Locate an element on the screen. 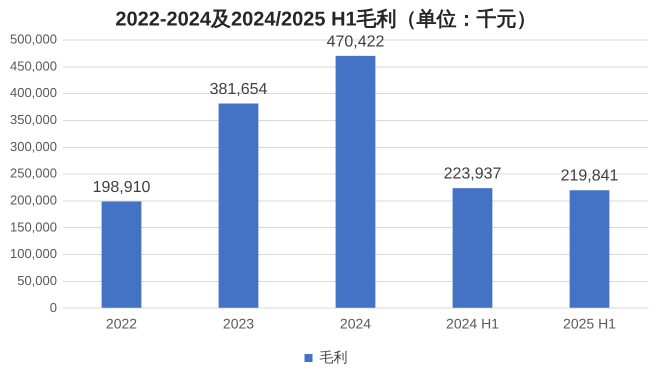  y-tick-label: 450,000 is located at coordinates (33, 66).